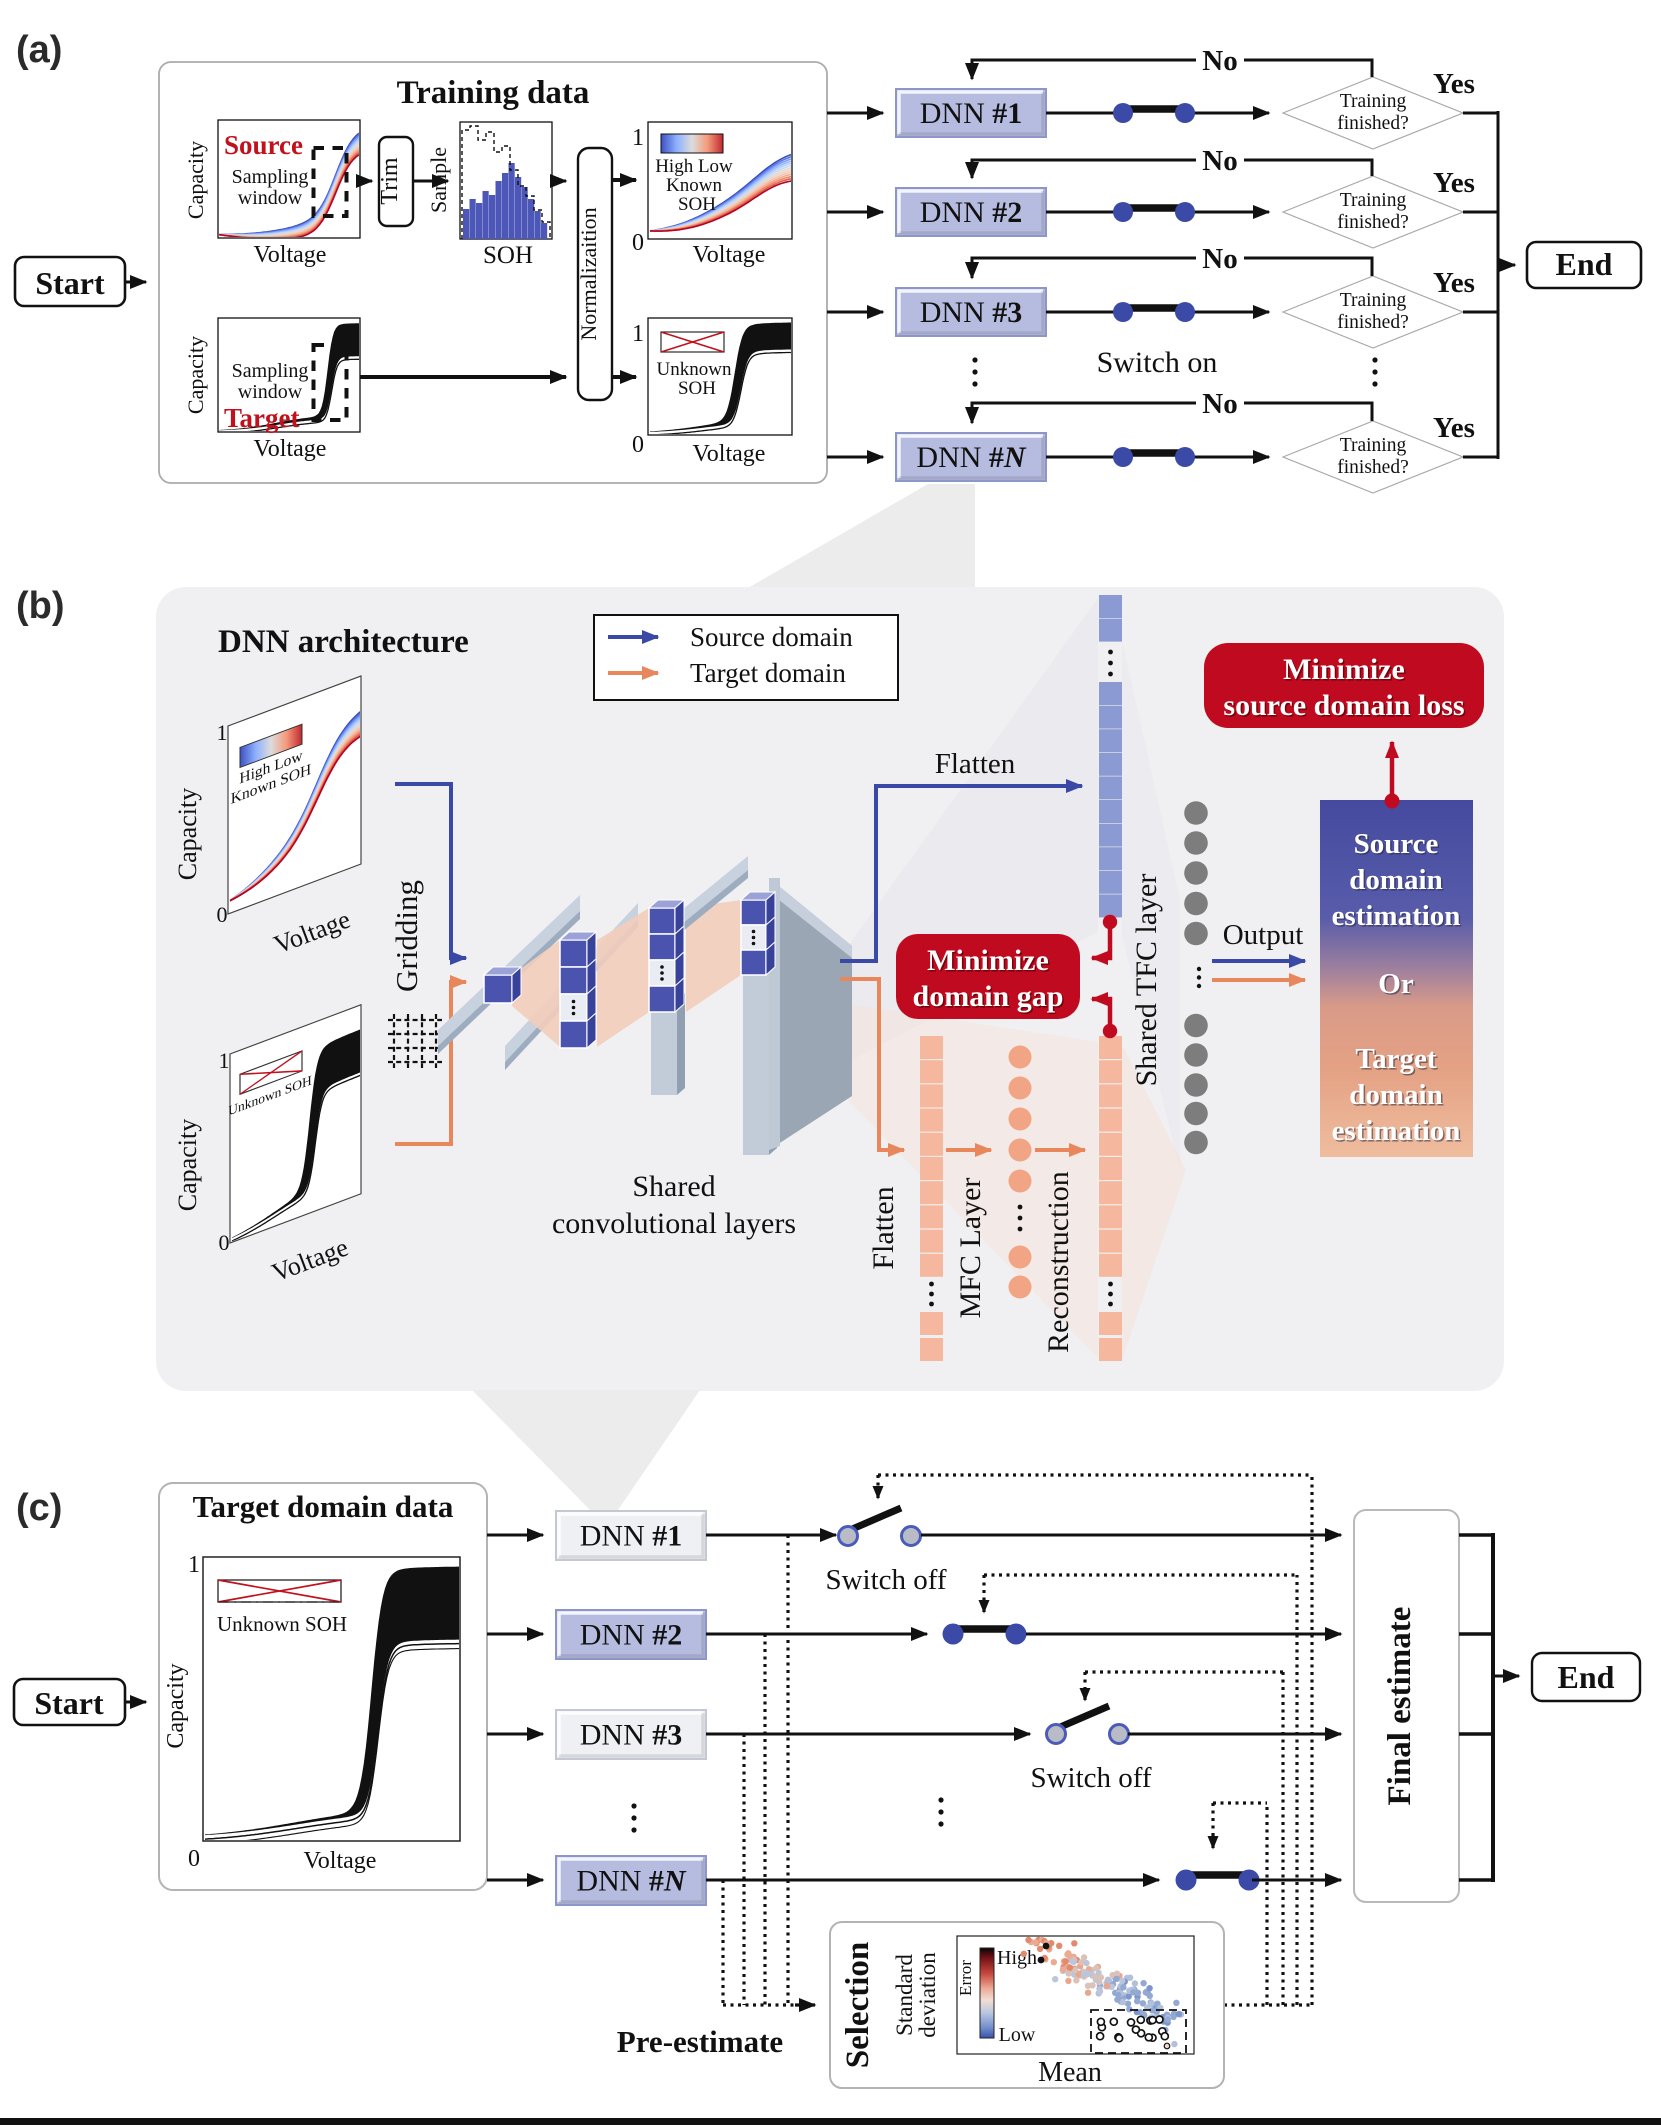 This screenshot has height=2127, width=1661. I want to click on svg-text: Unknown SOH, so click(282, 1624).